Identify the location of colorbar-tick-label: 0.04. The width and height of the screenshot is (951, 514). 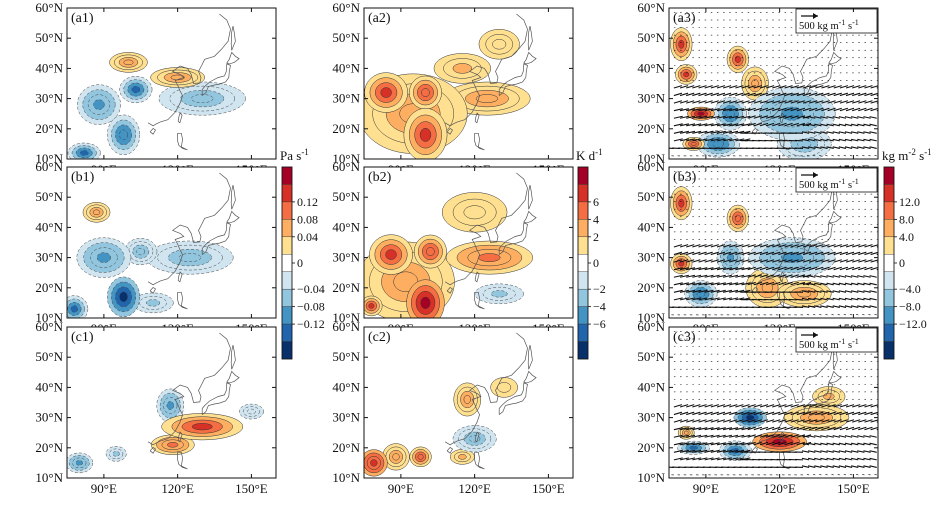
(307, 237).